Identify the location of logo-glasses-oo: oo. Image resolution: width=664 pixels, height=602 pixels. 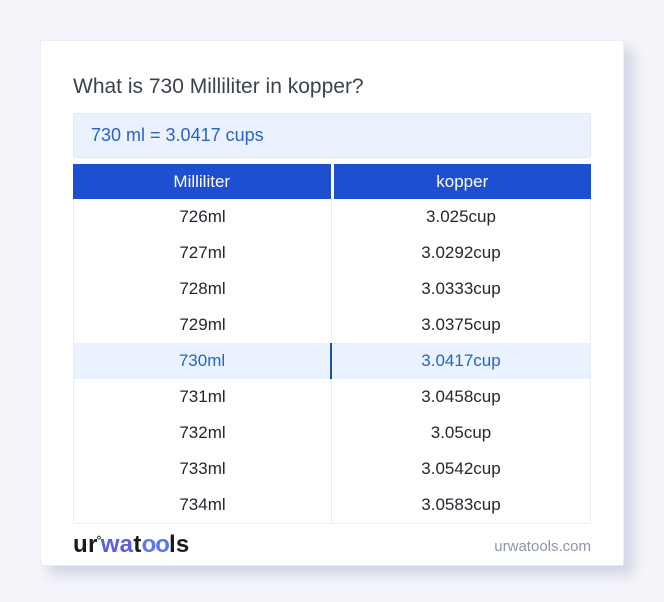
(155, 544).